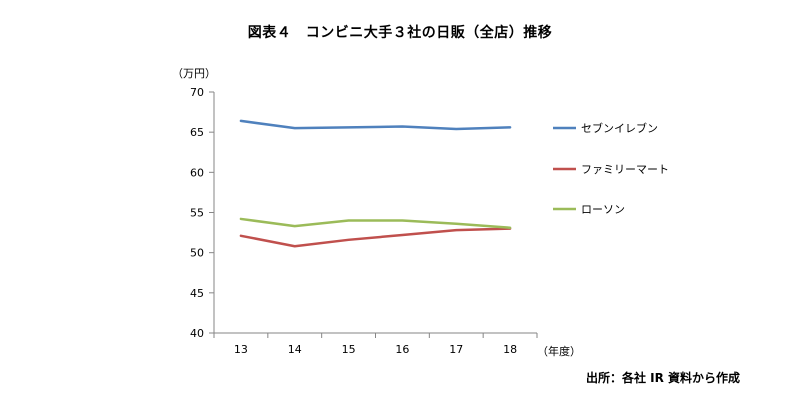  Describe the element at coordinates (400, 33) in the screenshot. I see `chart-title: 図表４ コンビニ大手３社の日販（全店）推移` at that location.